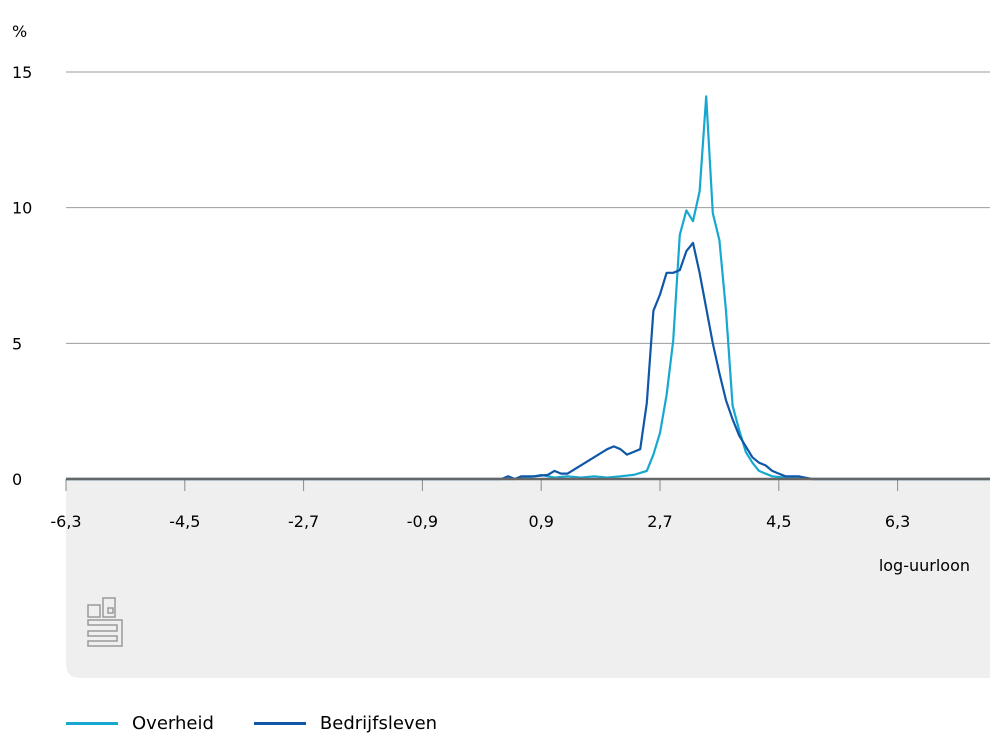 The height and width of the screenshot is (741, 990). I want to click on x-tick-label: -4,5, so click(184, 521).